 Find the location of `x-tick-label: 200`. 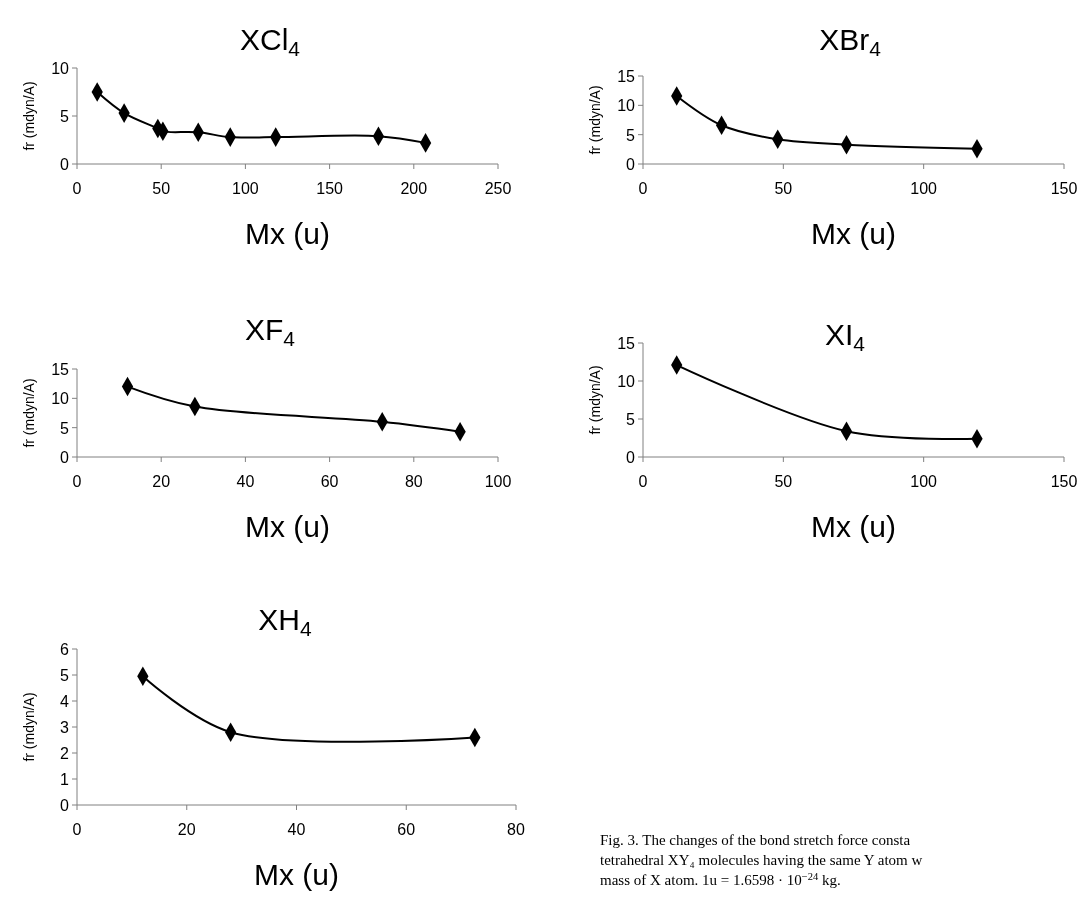

x-tick-label: 200 is located at coordinates (414, 188).